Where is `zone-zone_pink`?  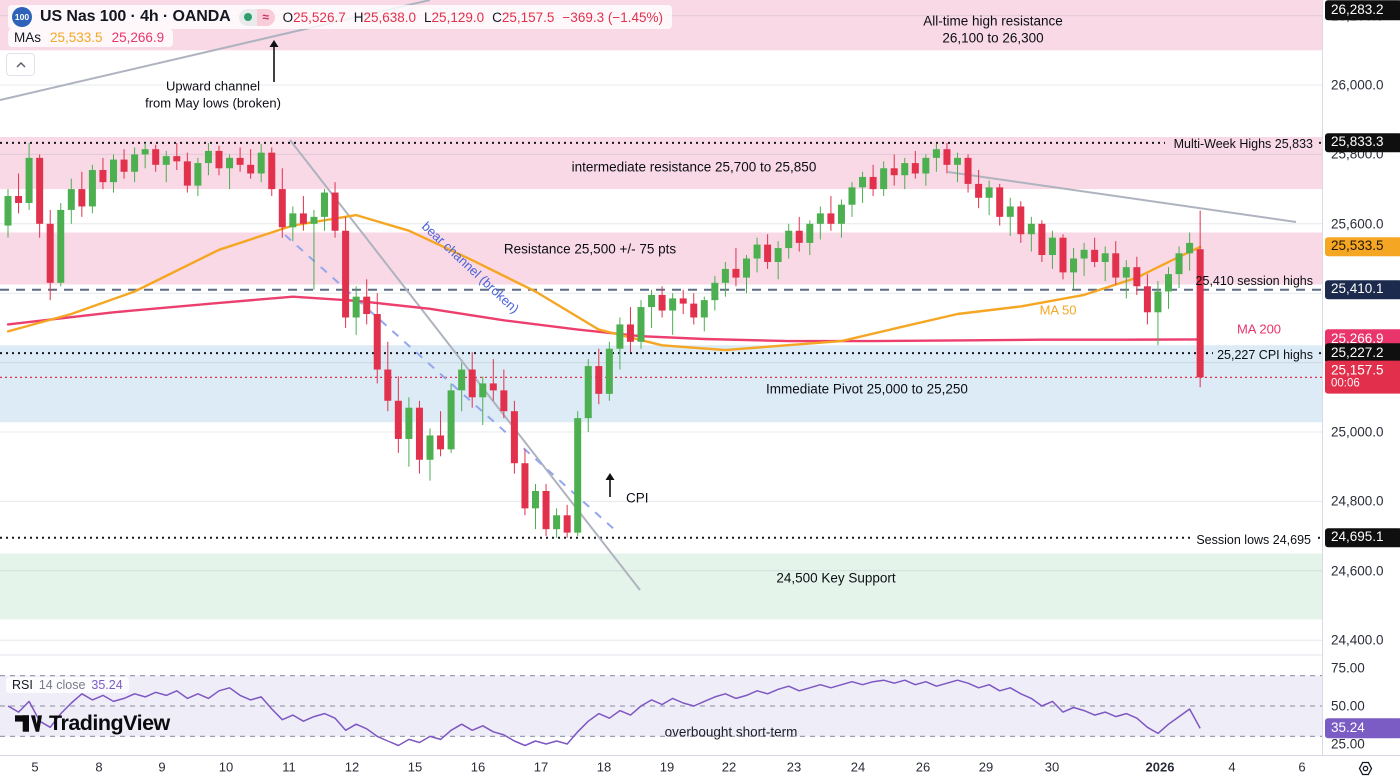
zone-zone_pink is located at coordinates (661, 258).